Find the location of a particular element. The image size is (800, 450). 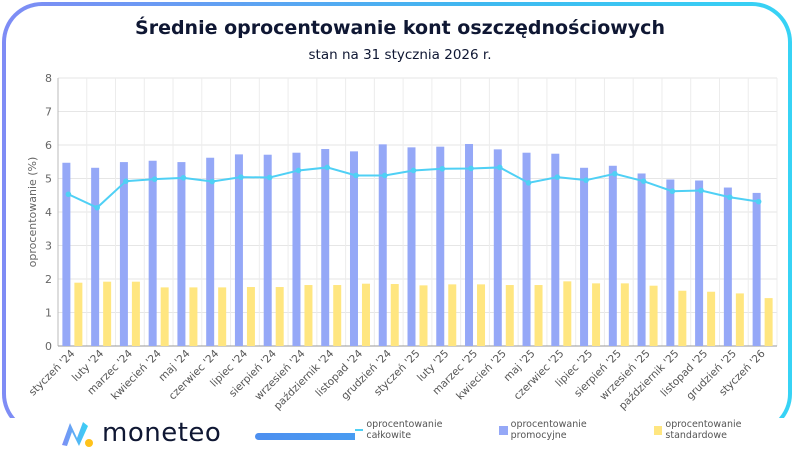

y-tick-label: 5 is located at coordinates (48, 179).